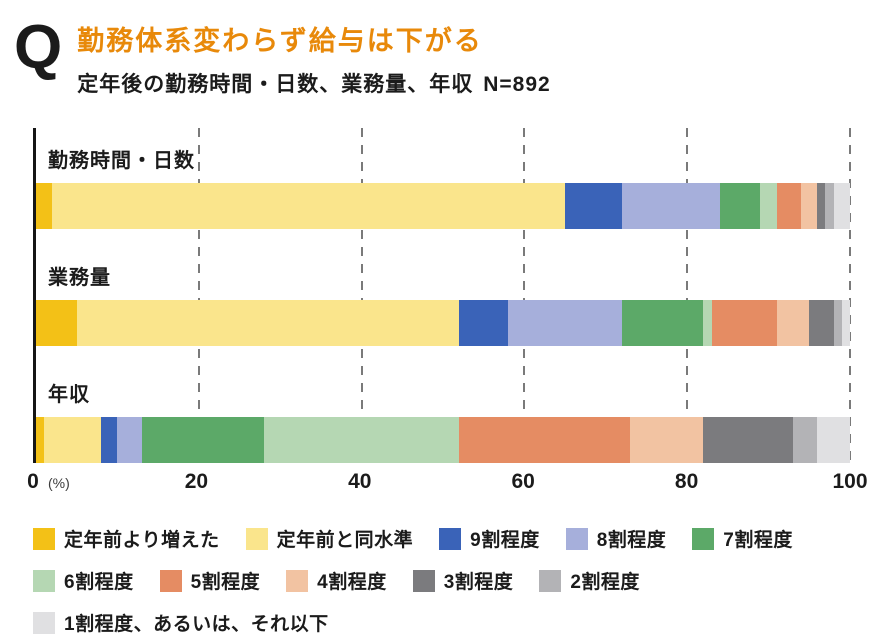  Describe the element at coordinates (313, 57) in the screenshot. I see `title-block: 勤務体系変わらず給与は下がる 定年後の勤務時間・日数、業務量、年収 N=892` at that location.